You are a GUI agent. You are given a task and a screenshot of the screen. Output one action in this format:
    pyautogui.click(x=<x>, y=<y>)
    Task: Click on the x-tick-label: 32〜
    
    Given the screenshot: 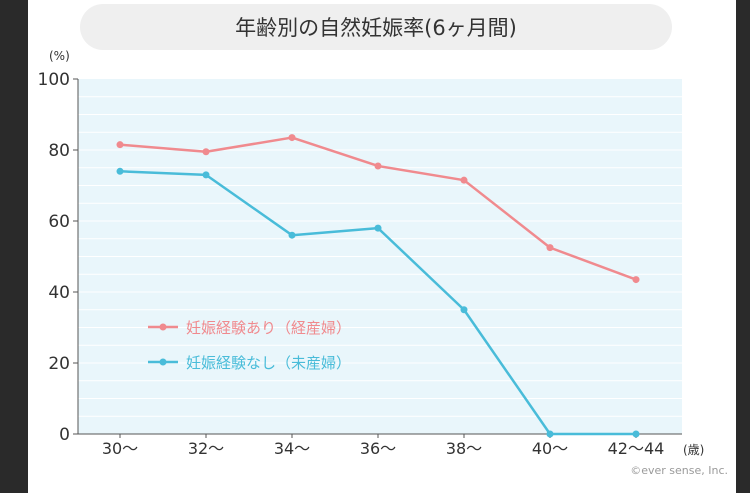 What is the action you would take?
    pyautogui.click(x=206, y=448)
    